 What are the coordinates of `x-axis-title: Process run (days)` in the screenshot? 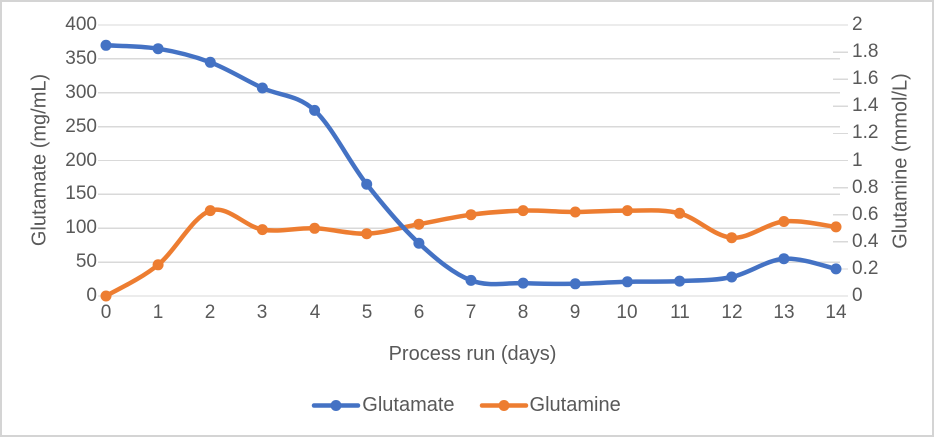 It's located at (472, 354).